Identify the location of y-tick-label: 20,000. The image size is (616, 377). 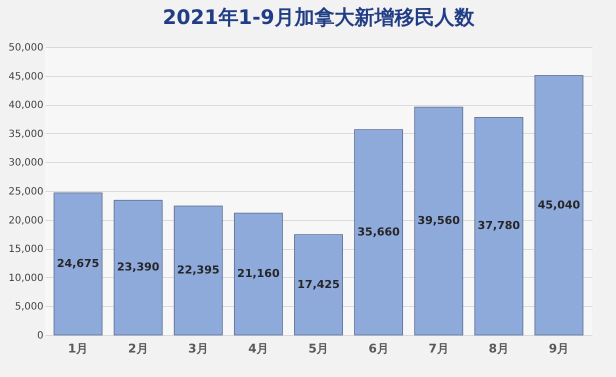
(26, 220).